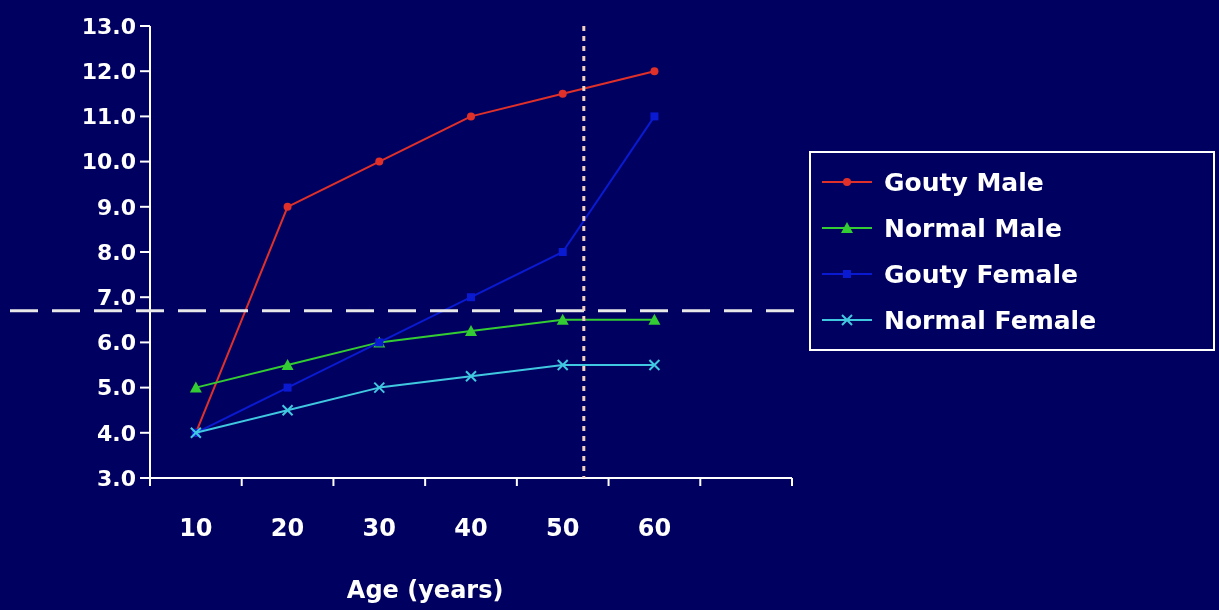  What do you see at coordinates (116, 478) in the screenshot?
I see `y-tick-label: 3.0` at bounding box center [116, 478].